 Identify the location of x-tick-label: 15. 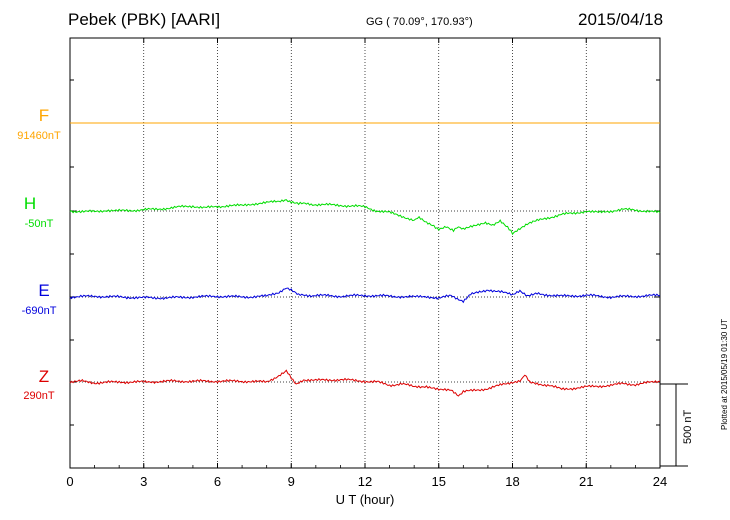
(439, 481).